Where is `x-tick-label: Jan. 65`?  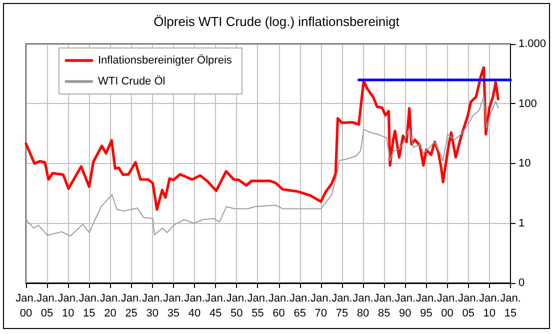 x-tick-label: Jan. 65 is located at coordinates (299, 306).